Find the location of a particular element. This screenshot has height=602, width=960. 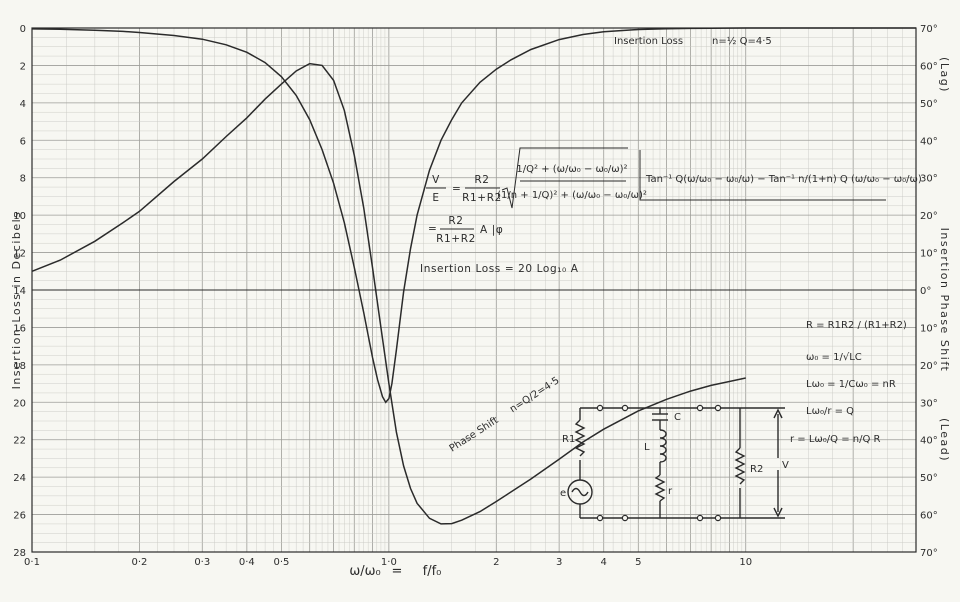

left-tick-label: 14 is located at coordinates (19, 291).